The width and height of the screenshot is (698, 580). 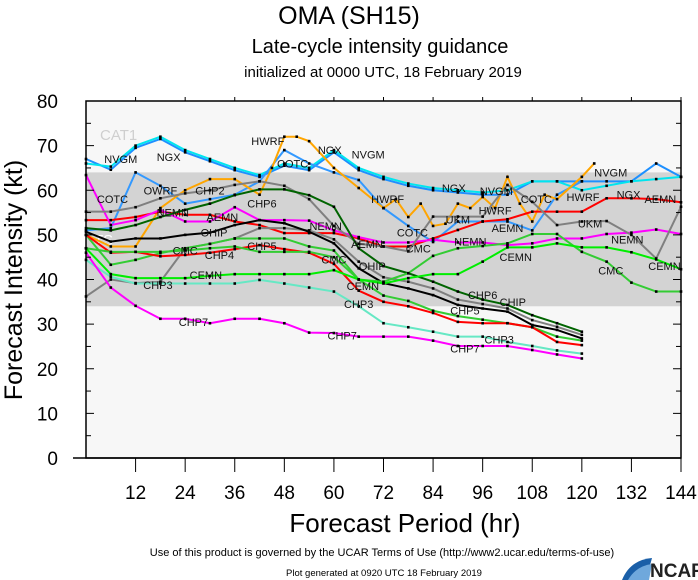 I want to click on ncar-logo: NCAR, so click(x=660, y=569).